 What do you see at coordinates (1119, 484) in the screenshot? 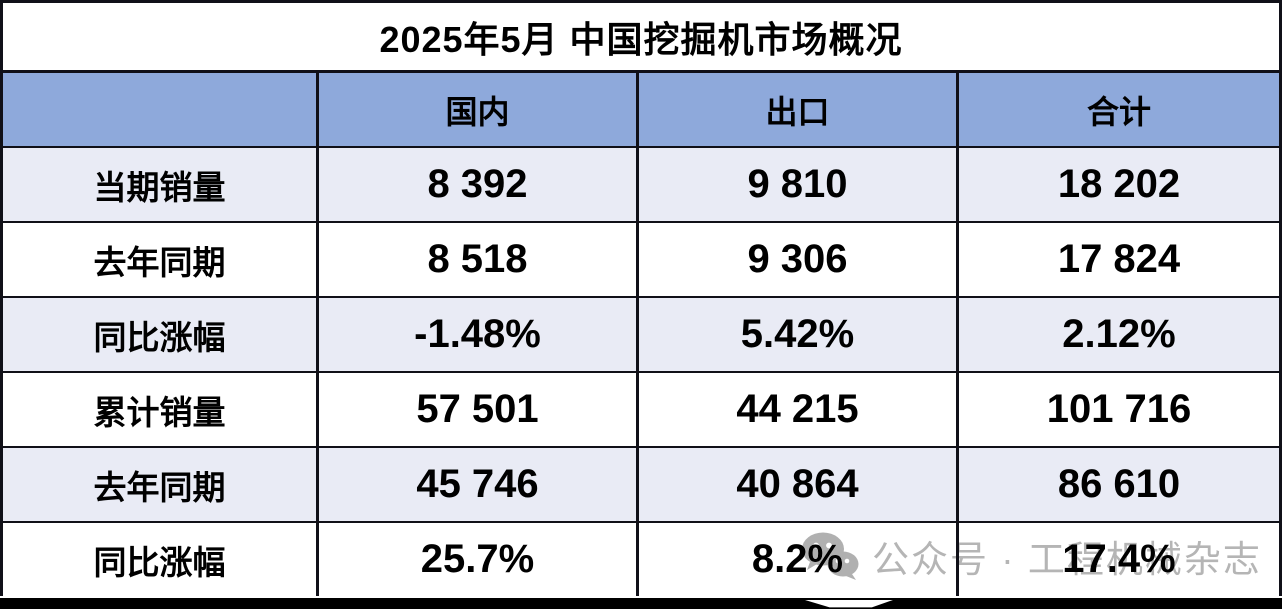
I see `cell-total: 86 610` at bounding box center [1119, 484].